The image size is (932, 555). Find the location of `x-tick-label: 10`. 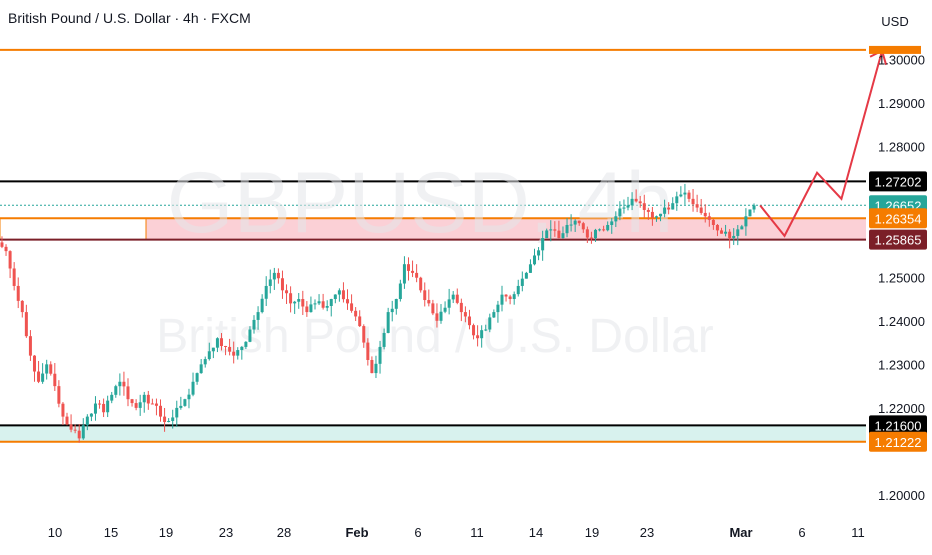

x-tick-label: 10 is located at coordinates (55, 532).